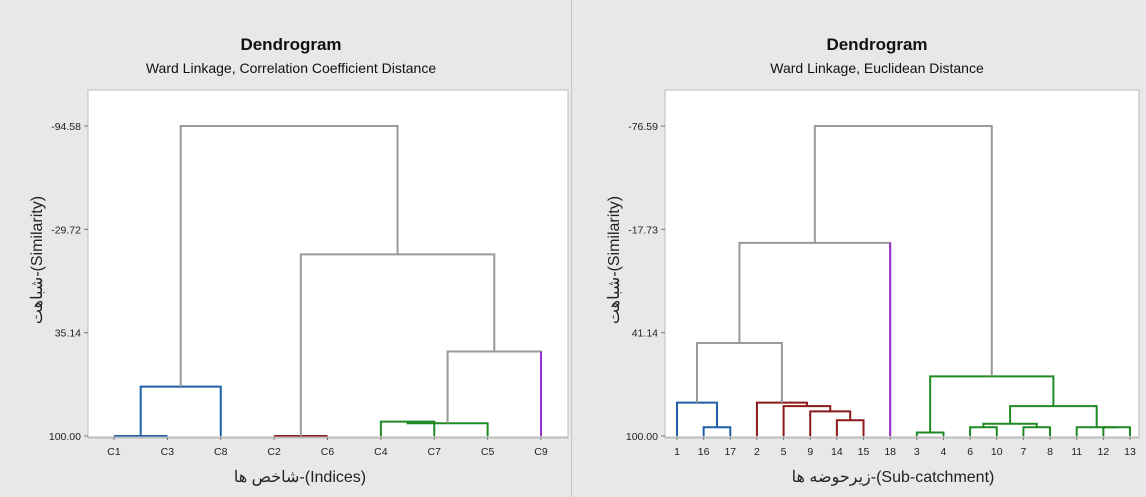  I want to click on leaf-label: 8, so click(1050, 452).